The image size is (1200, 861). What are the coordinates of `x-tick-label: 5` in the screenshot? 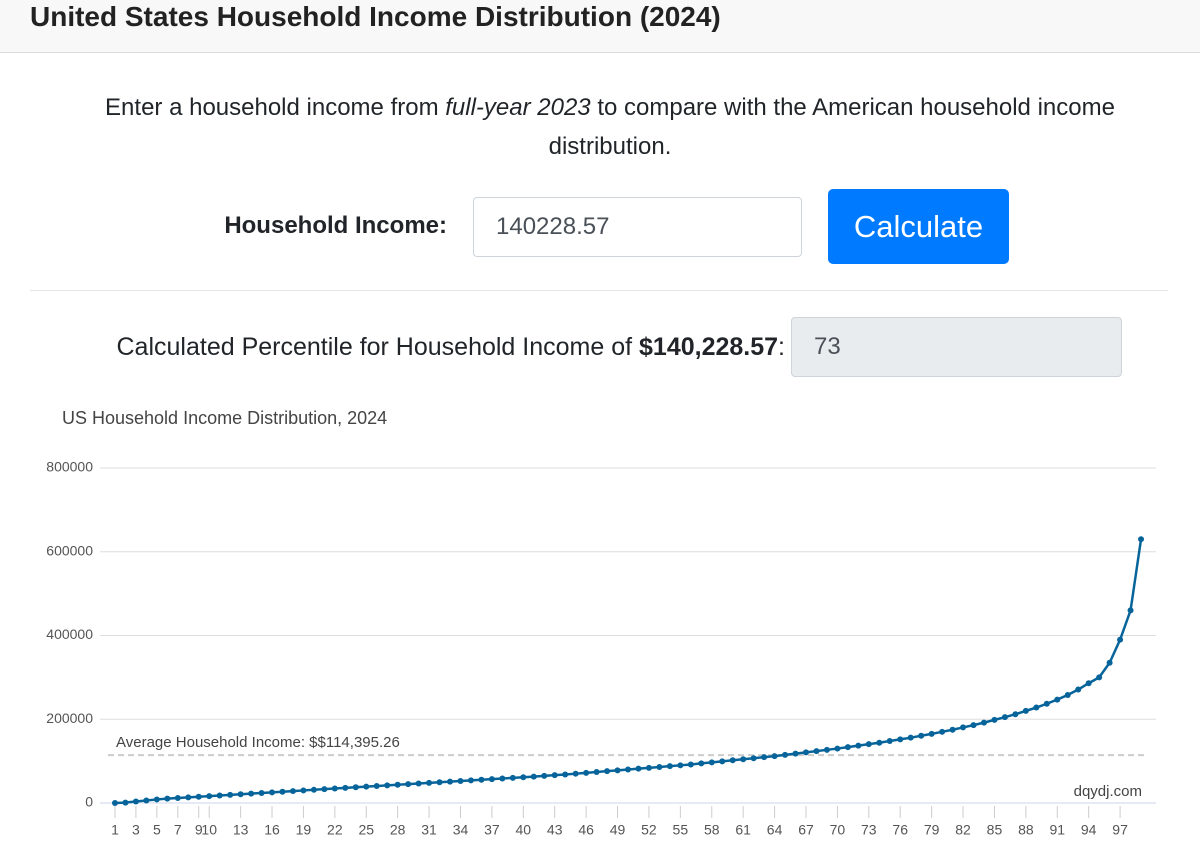 It's located at (157, 830).